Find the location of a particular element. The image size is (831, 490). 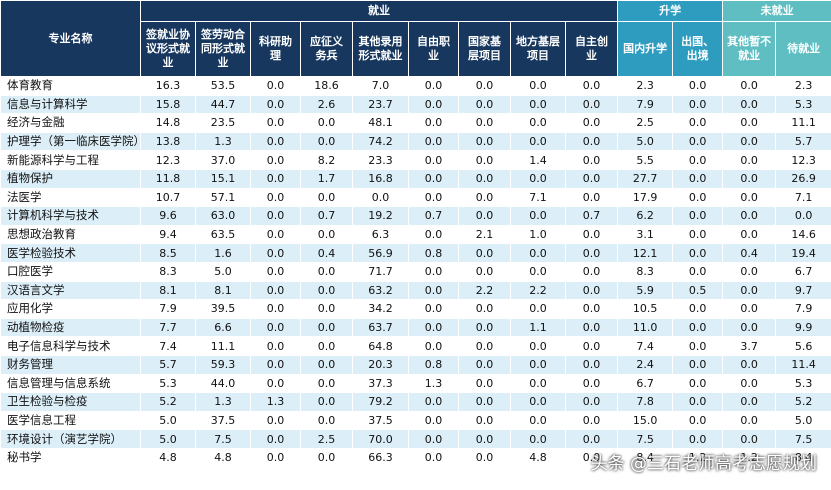

value-cell: 26.9 is located at coordinates (803, 178).